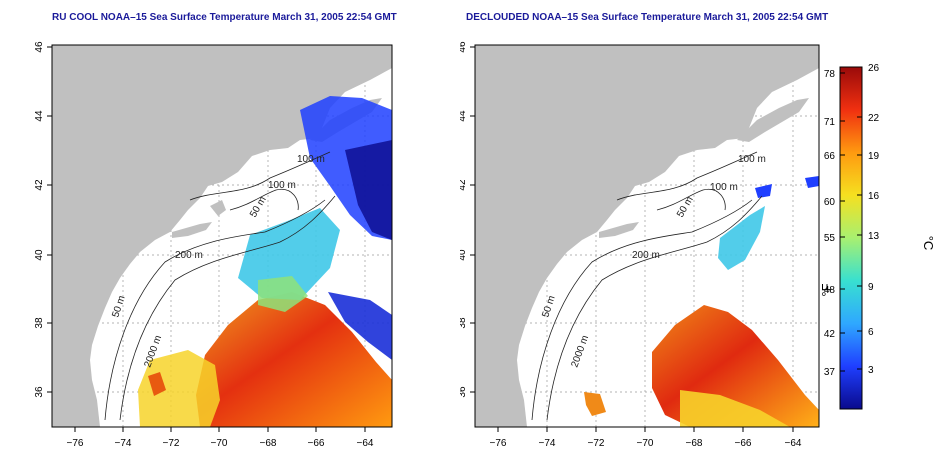 The height and width of the screenshot is (475, 950). I want to click on right-lon-tick-66: −66, so click(743, 443).